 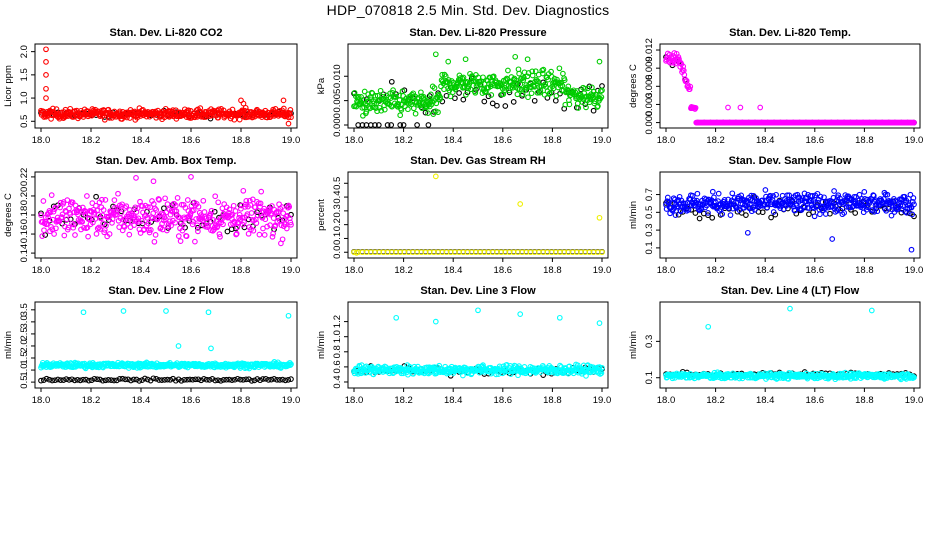 What do you see at coordinates (337, 183) in the screenshot?
I see `y-tick-label: 0.5` at bounding box center [337, 183].